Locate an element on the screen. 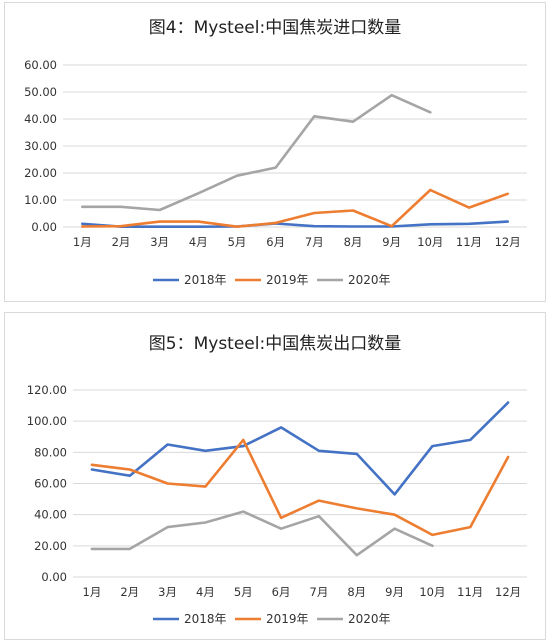  export-chart-title: 图5：Mysteel:中国焦炭出口数量 is located at coordinates (275, 344).